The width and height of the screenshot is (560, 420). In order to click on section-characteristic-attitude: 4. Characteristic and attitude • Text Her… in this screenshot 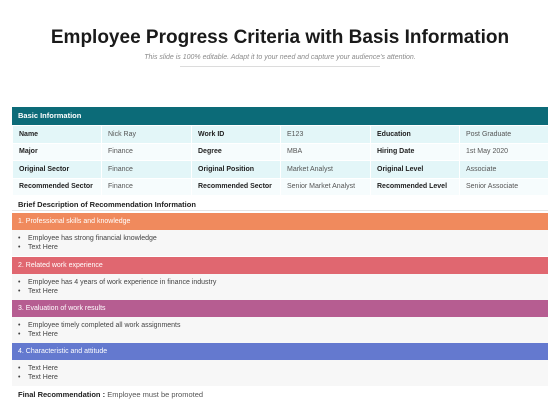, I will do `click(280, 364)`.